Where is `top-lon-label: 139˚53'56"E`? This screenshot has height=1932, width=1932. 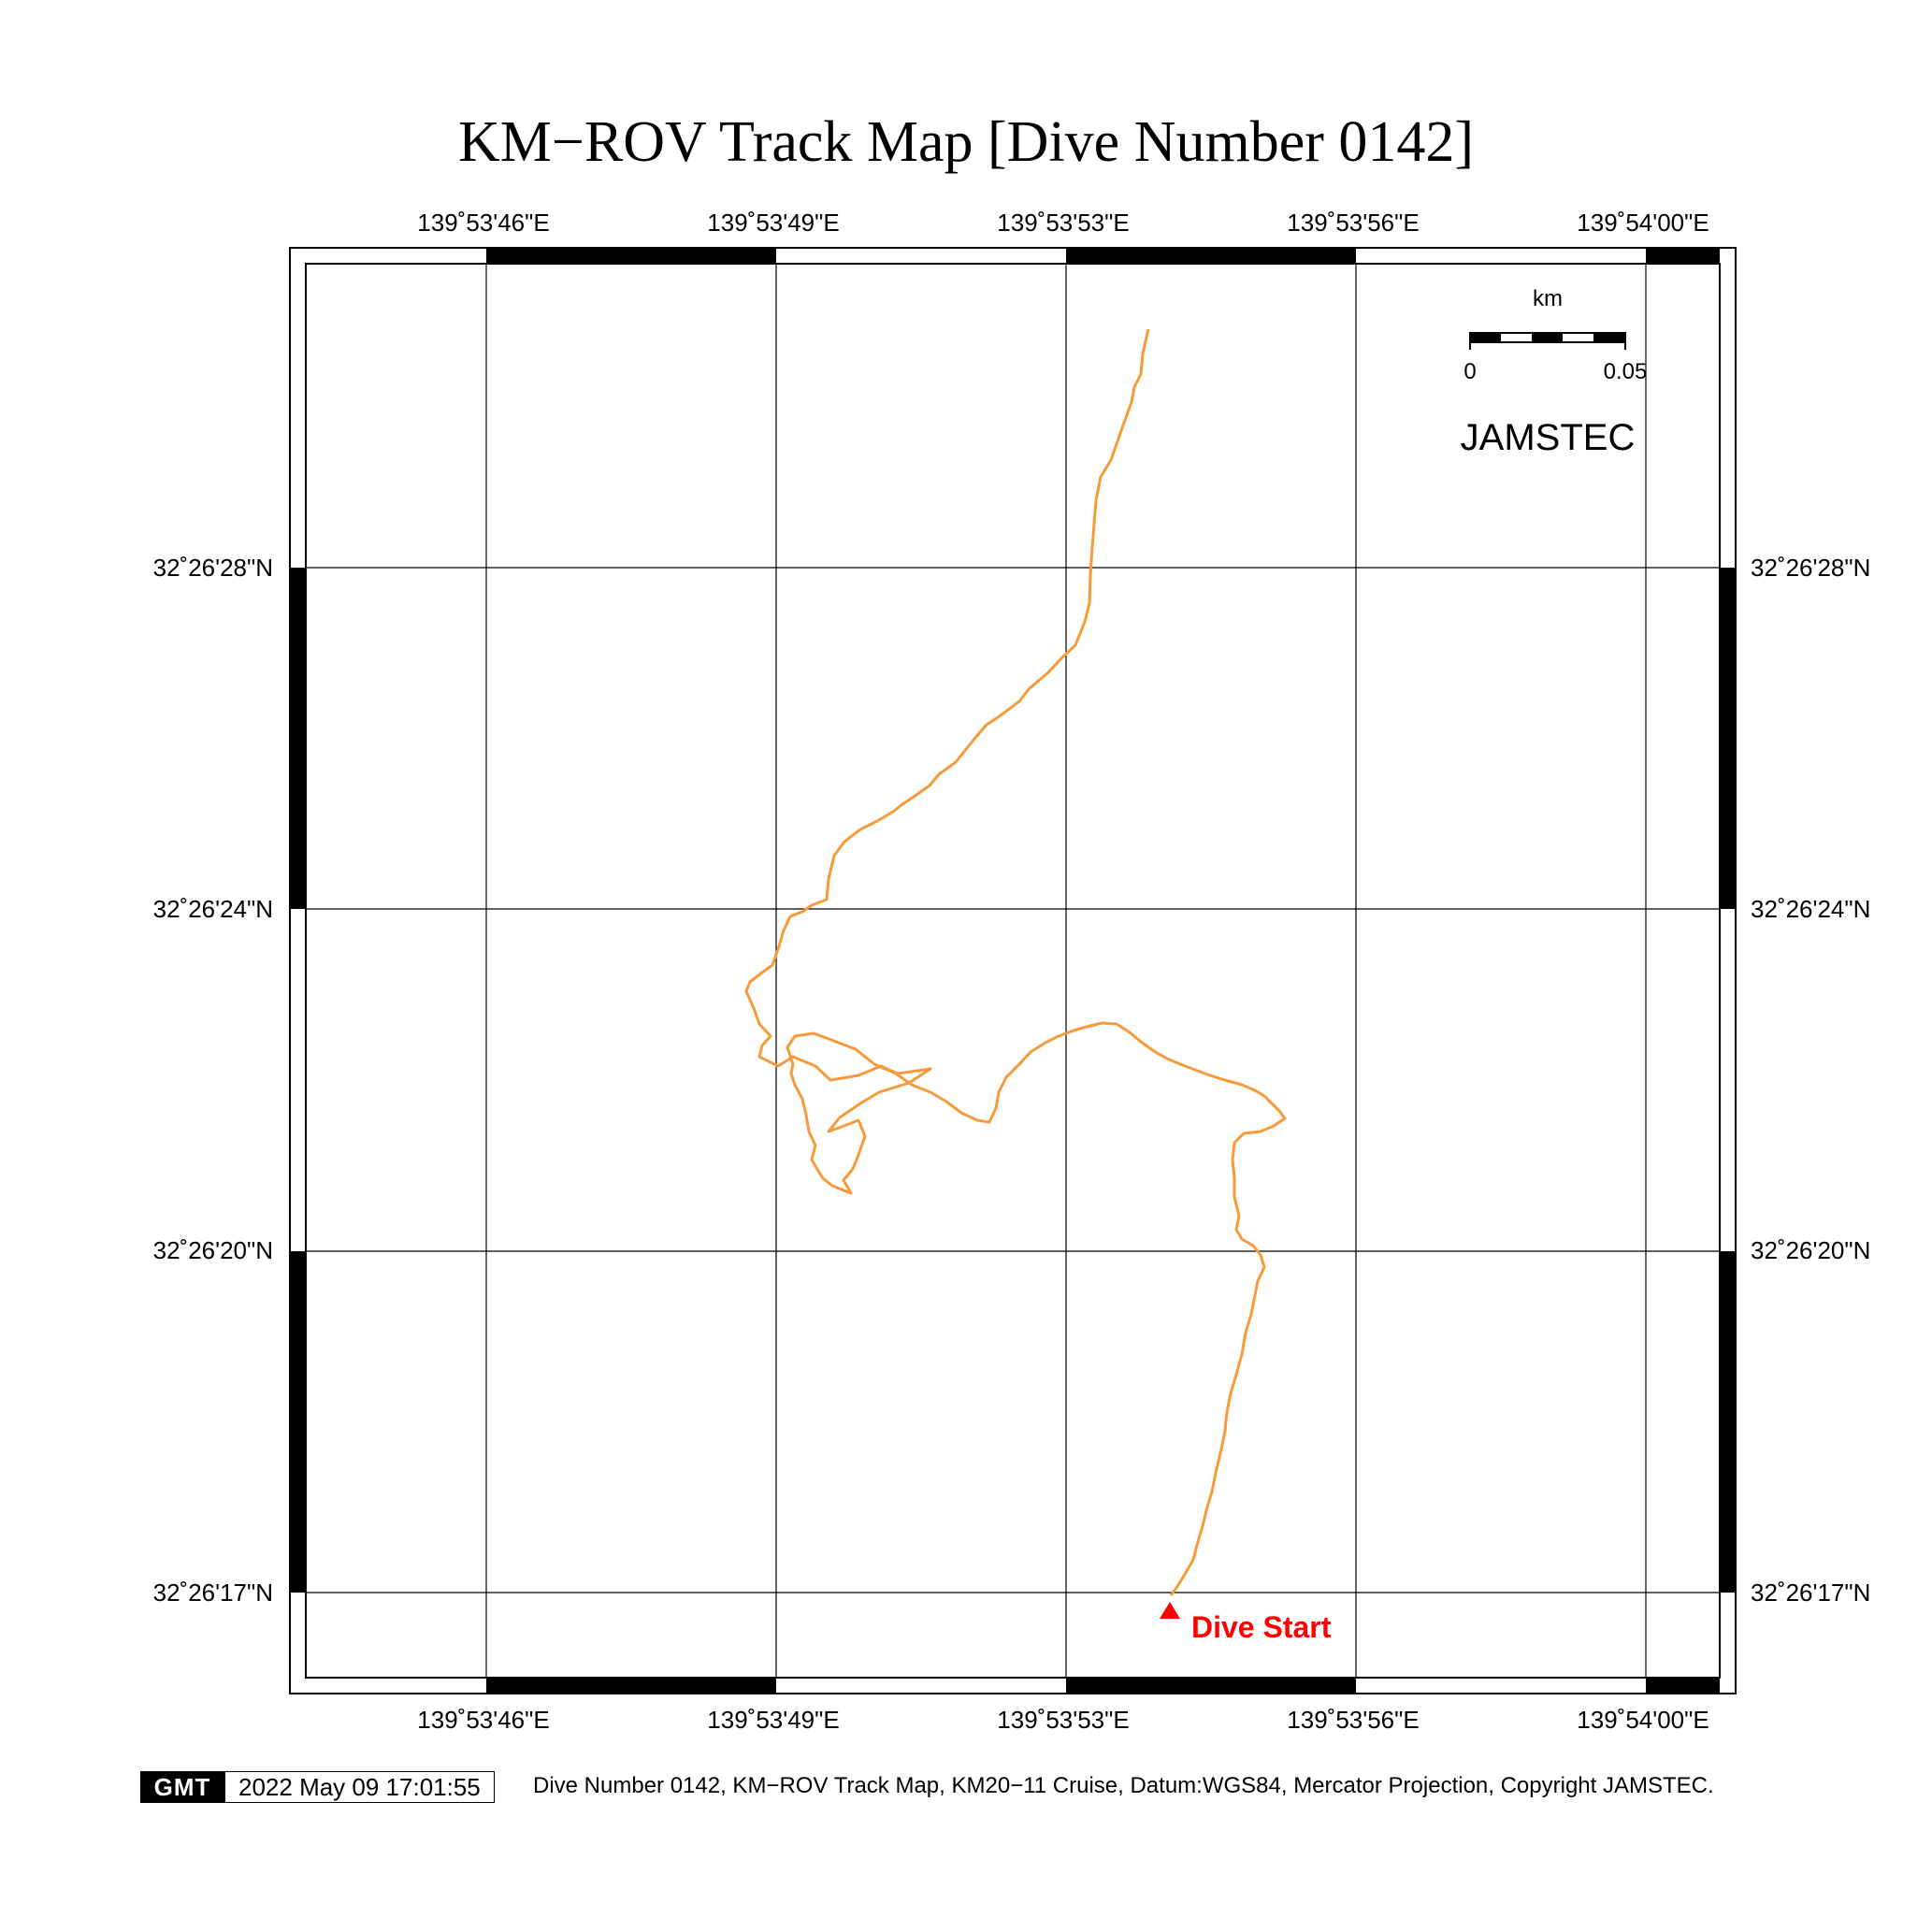 top-lon-label: 139˚53'56"E is located at coordinates (1353, 223).